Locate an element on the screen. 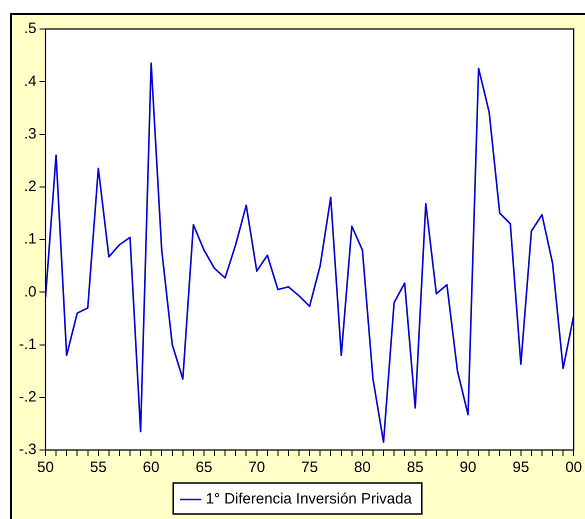 This screenshot has height=519, width=585. x-tick-label: 60 is located at coordinates (151, 467).